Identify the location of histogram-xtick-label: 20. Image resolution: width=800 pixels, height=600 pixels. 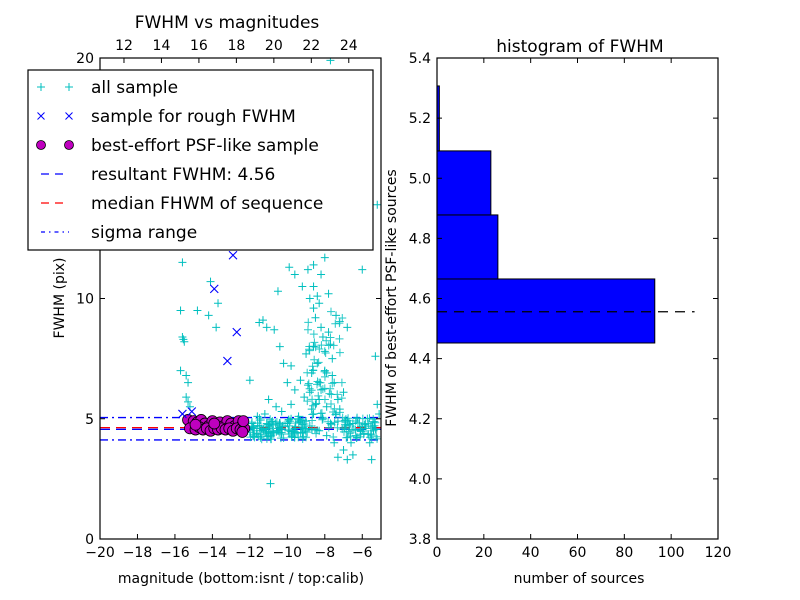
(484, 553).